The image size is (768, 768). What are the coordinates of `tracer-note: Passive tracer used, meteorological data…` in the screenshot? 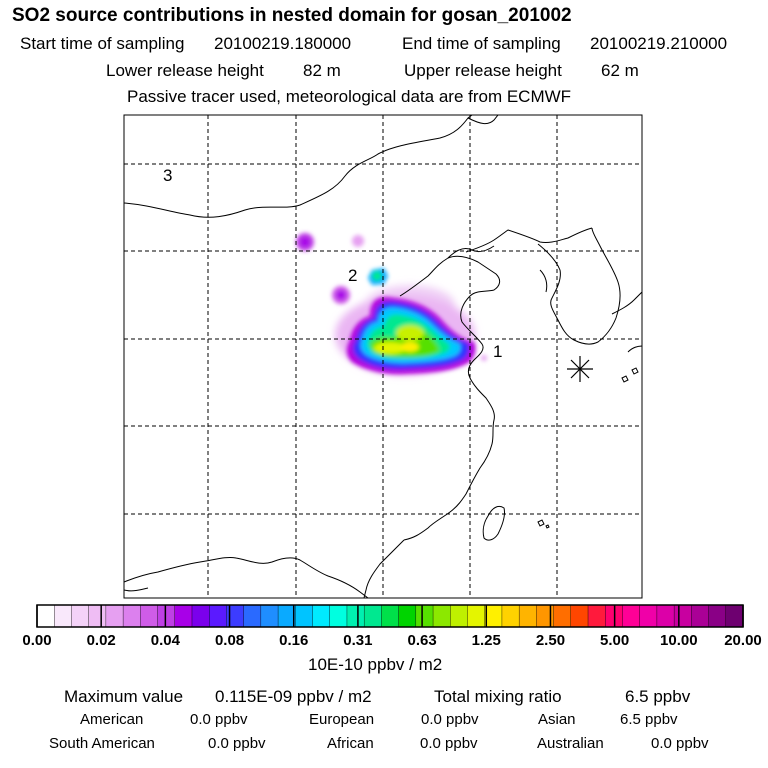 It's located at (349, 96).